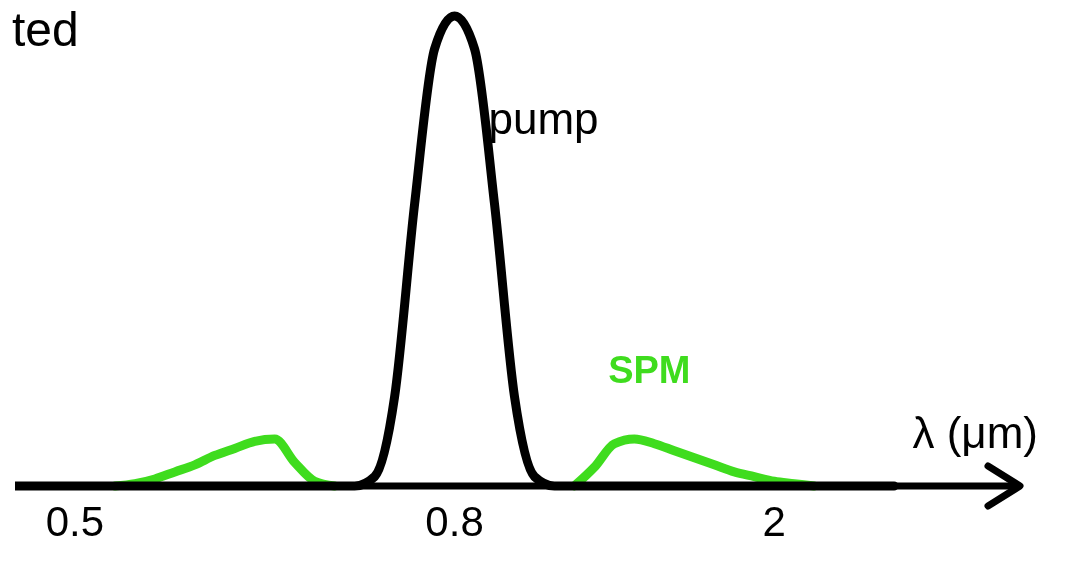 This screenshot has height=564, width=1072. Describe the element at coordinates (649, 369) in the screenshot. I see `series-label: SPM` at that location.